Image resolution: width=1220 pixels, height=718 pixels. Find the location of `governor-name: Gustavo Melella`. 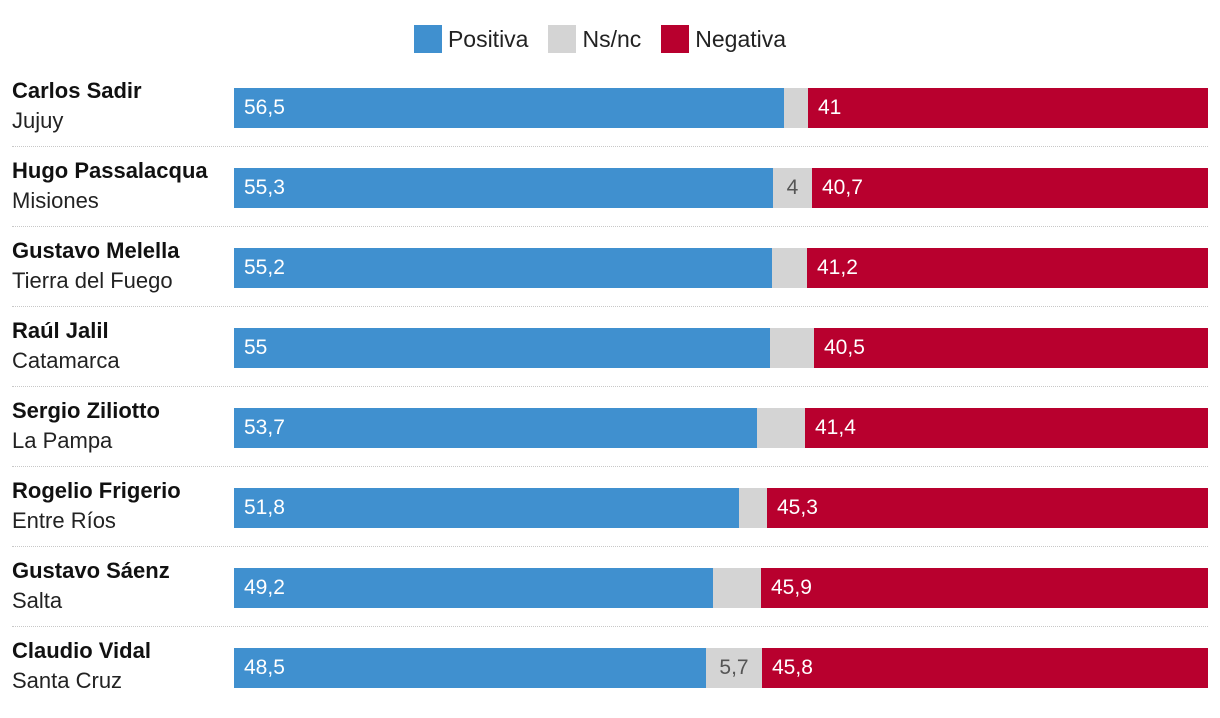

governor-name: Gustavo Melella is located at coordinates (96, 250).